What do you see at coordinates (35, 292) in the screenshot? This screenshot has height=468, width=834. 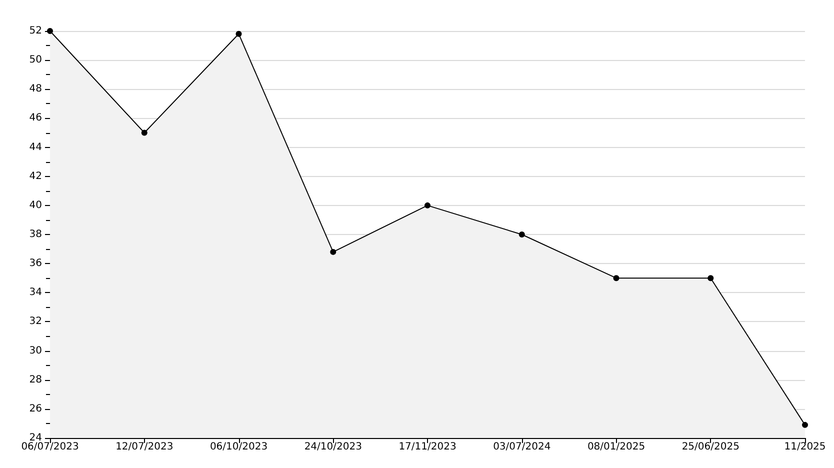 I see `y-tick-label: 34` at bounding box center [35, 292].